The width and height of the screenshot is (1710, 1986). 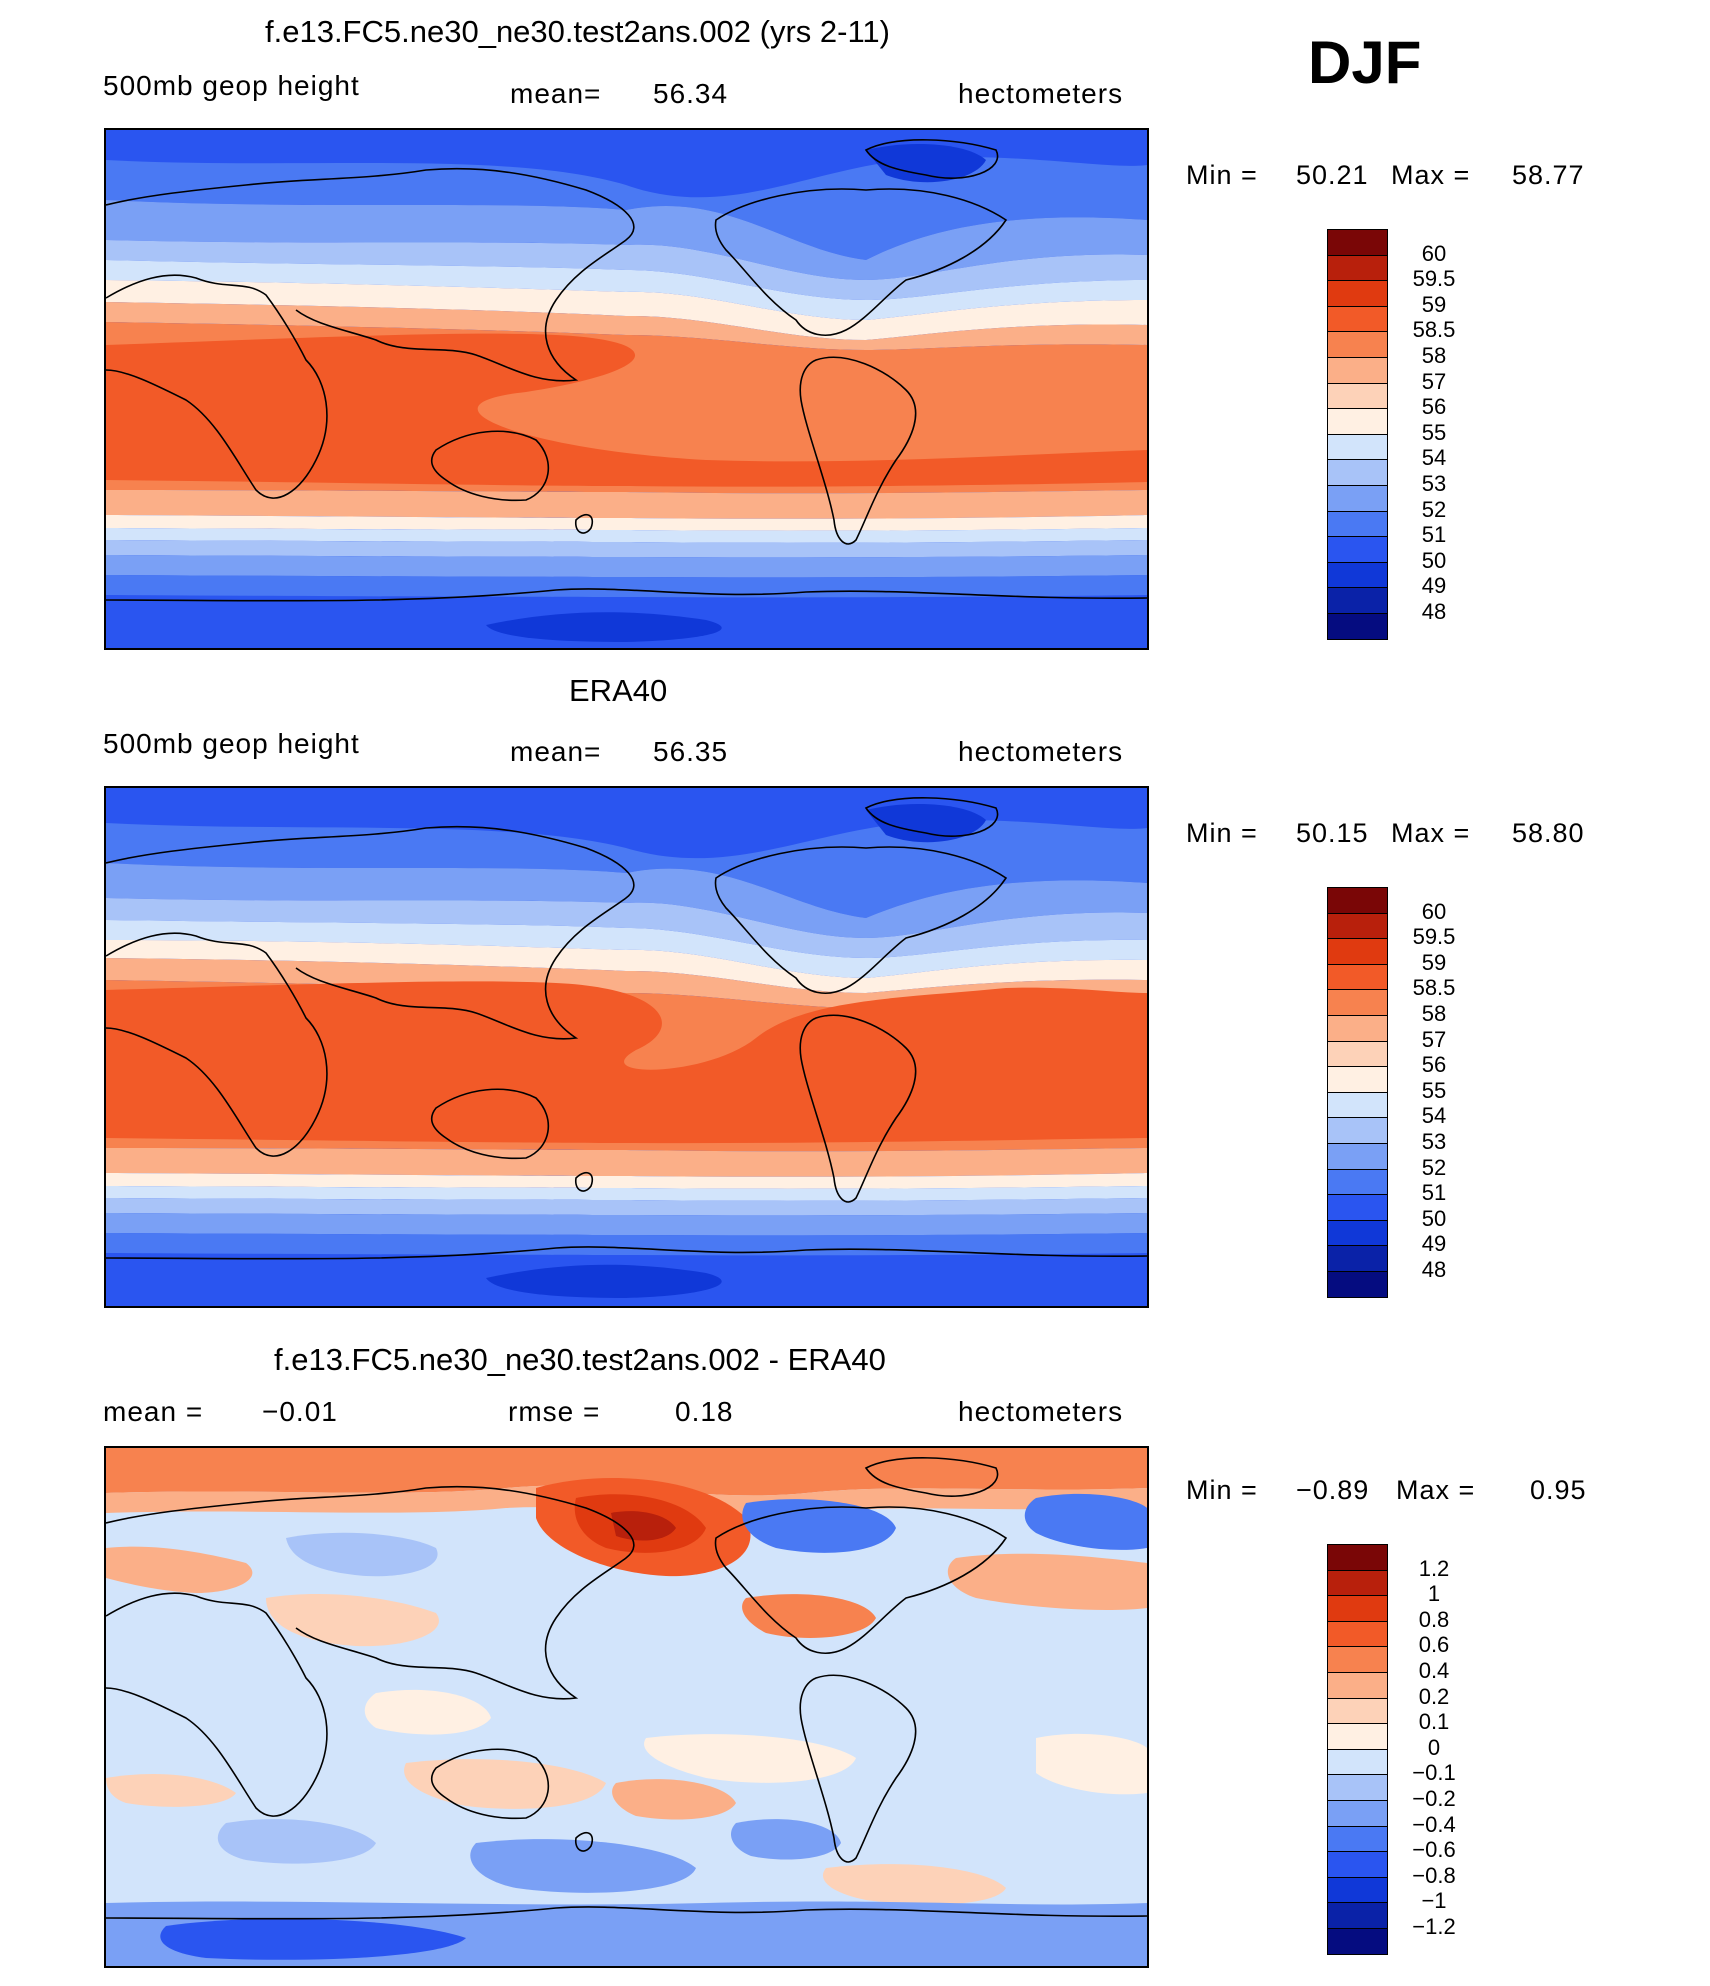 I want to click on colorbar-tick-label: 51, so click(x=1434, y=1193).